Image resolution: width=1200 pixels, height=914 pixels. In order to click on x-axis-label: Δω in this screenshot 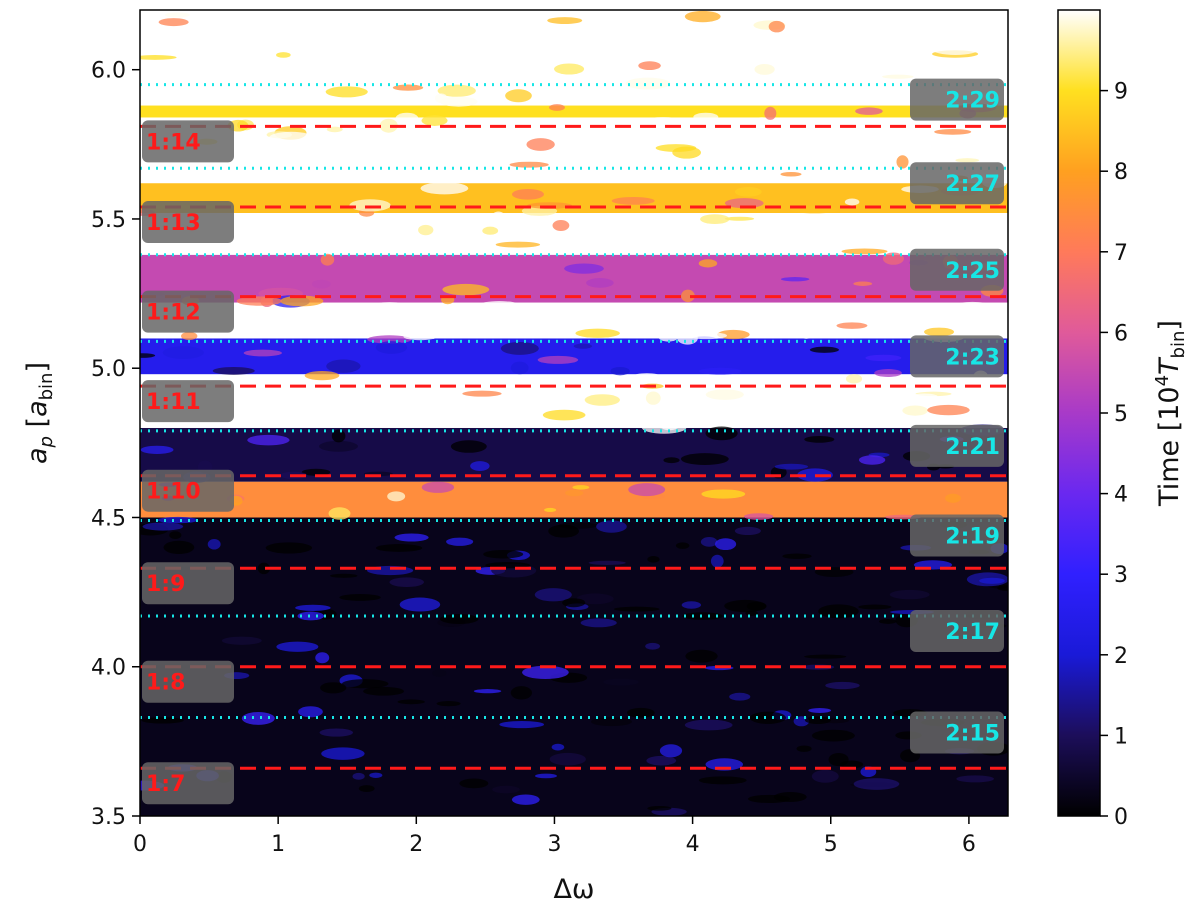, I will do `click(573, 889)`.